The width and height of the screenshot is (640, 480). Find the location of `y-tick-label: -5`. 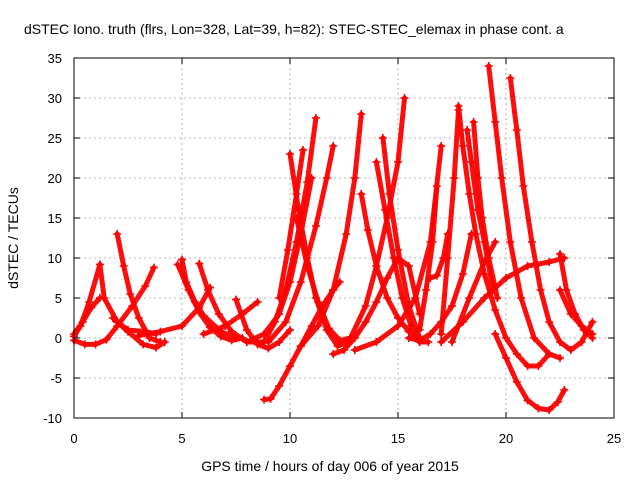

y-tick-label: -5 is located at coordinates (56, 378).